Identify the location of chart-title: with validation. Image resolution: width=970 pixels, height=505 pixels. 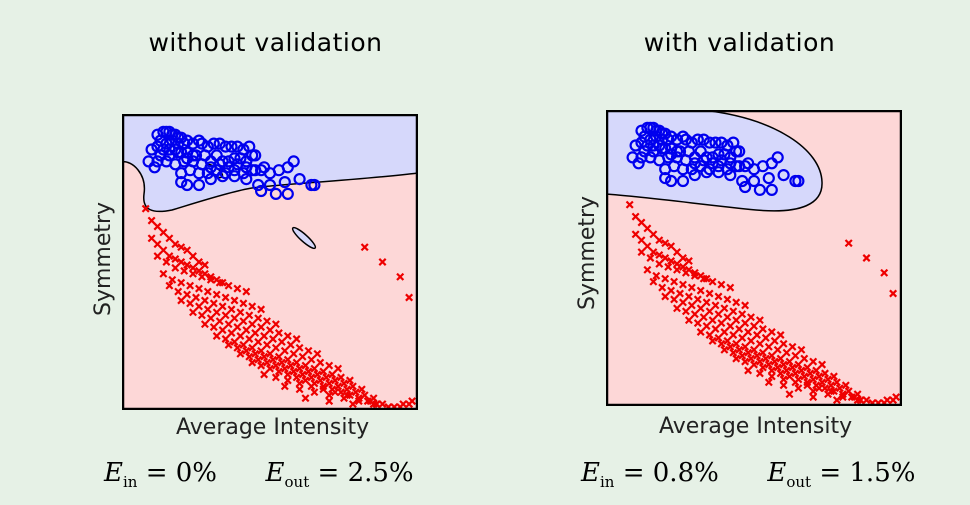
(739, 42).